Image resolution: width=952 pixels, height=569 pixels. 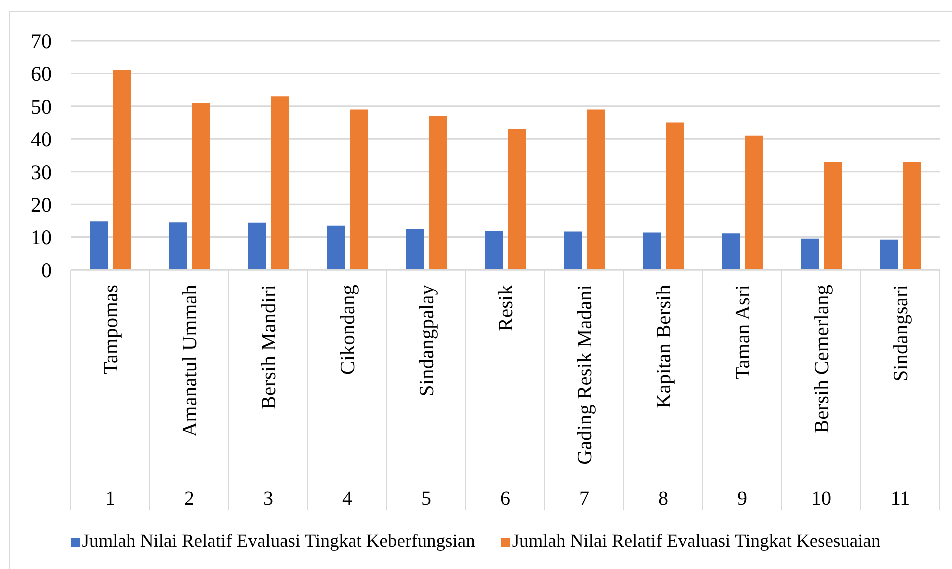 What do you see at coordinates (743, 499) in the screenshot?
I see `text: 9` at bounding box center [743, 499].